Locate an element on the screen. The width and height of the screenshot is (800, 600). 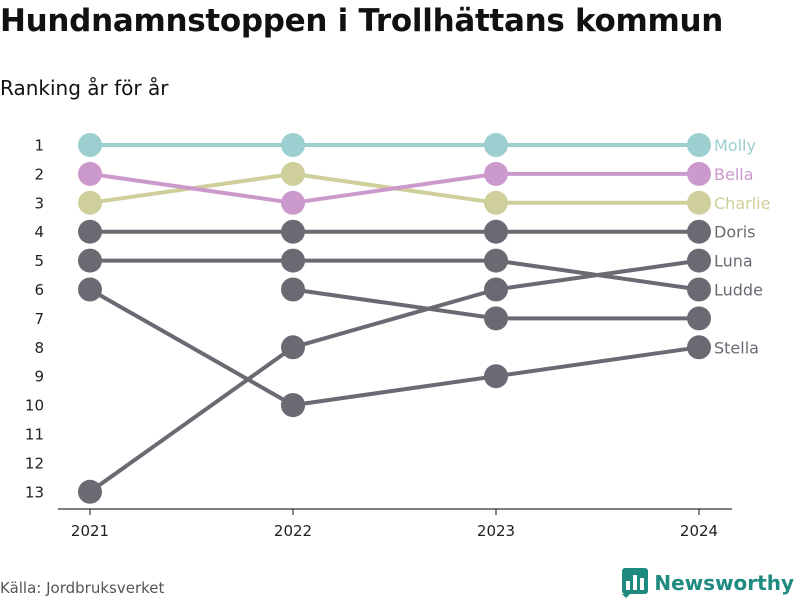
series-label-ludde: Ludde is located at coordinates (738, 290).